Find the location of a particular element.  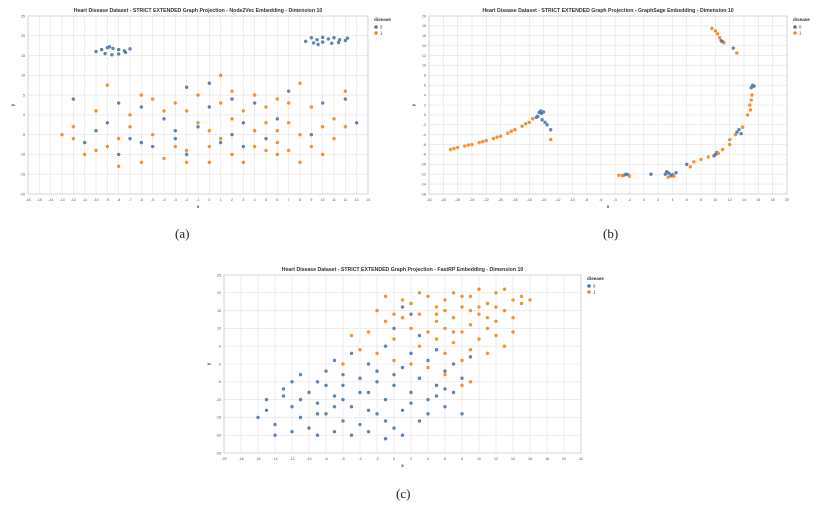

x-tick-label: -5 is located at coordinates (152, 200).